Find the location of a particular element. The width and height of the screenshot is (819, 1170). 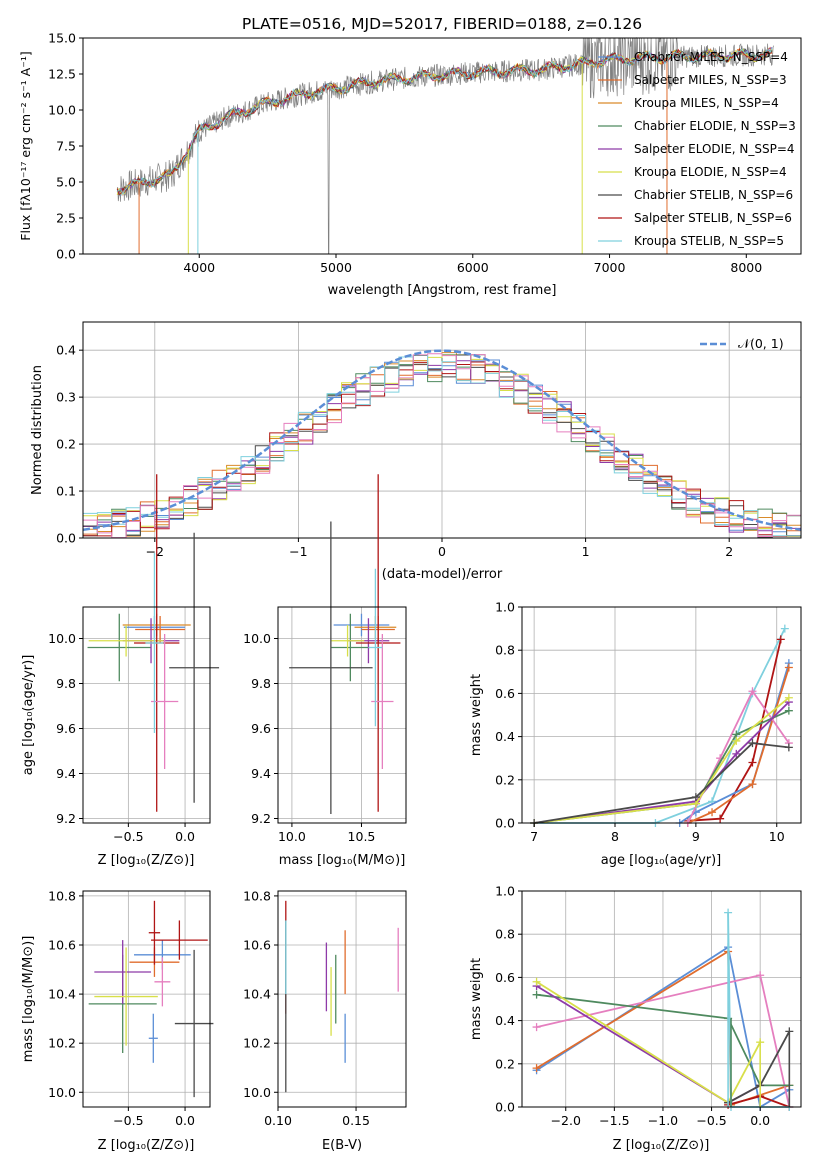

spectrum-legend-label-0: Chabrier MILES, N_SSP=4 is located at coordinates (711, 57).